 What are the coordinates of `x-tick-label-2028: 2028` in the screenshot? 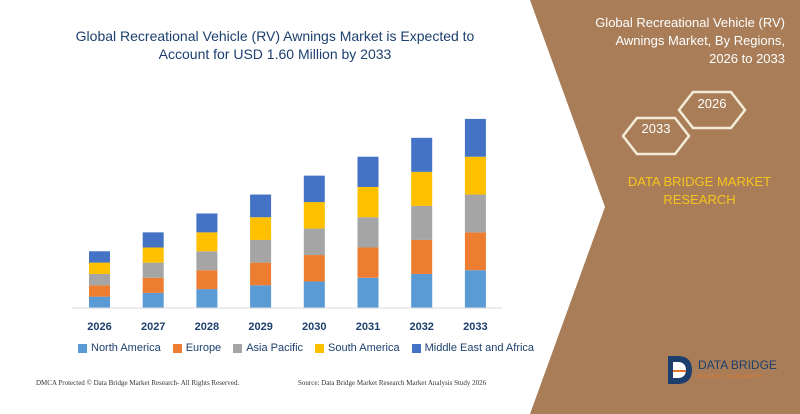 It's located at (207, 327).